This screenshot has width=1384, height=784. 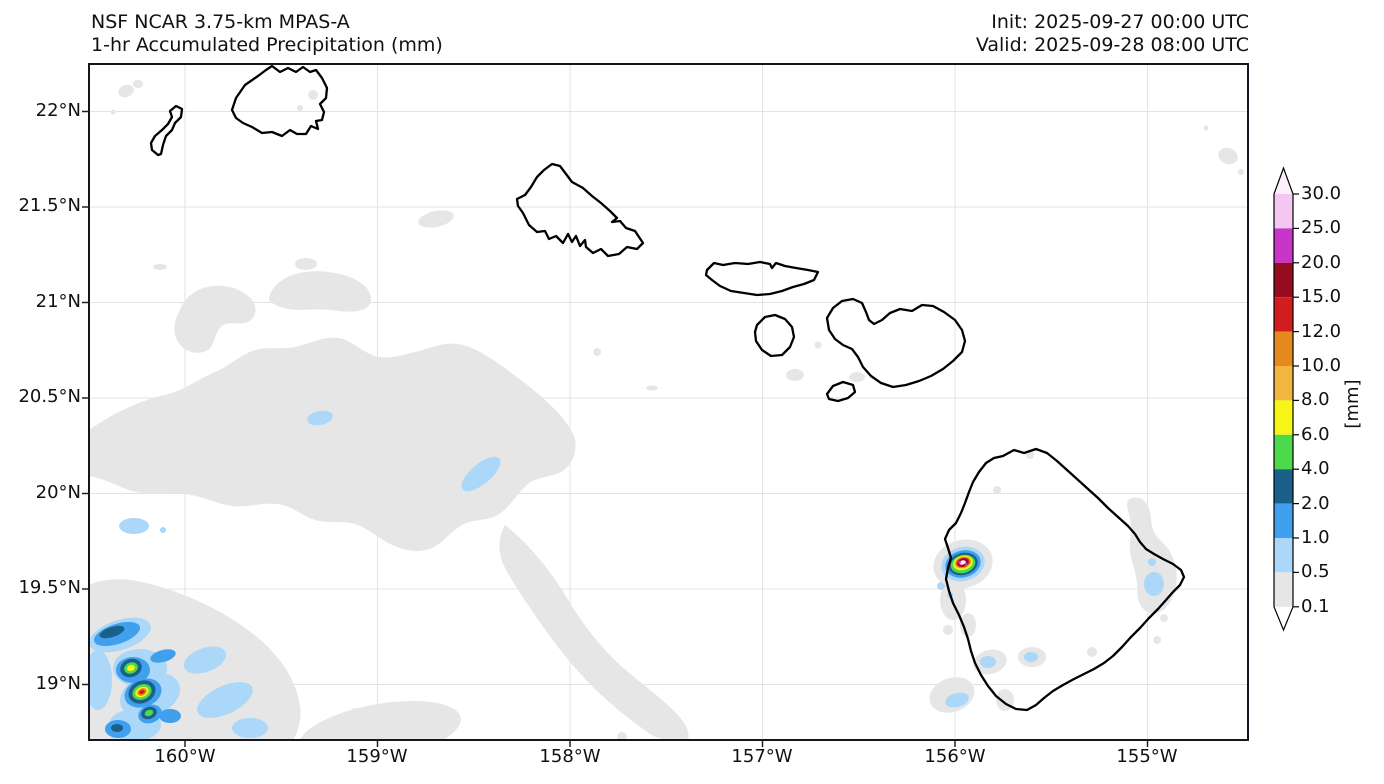 What do you see at coordinates (762, 278) in the screenshot?
I see `island-molokai` at bounding box center [762, 278].